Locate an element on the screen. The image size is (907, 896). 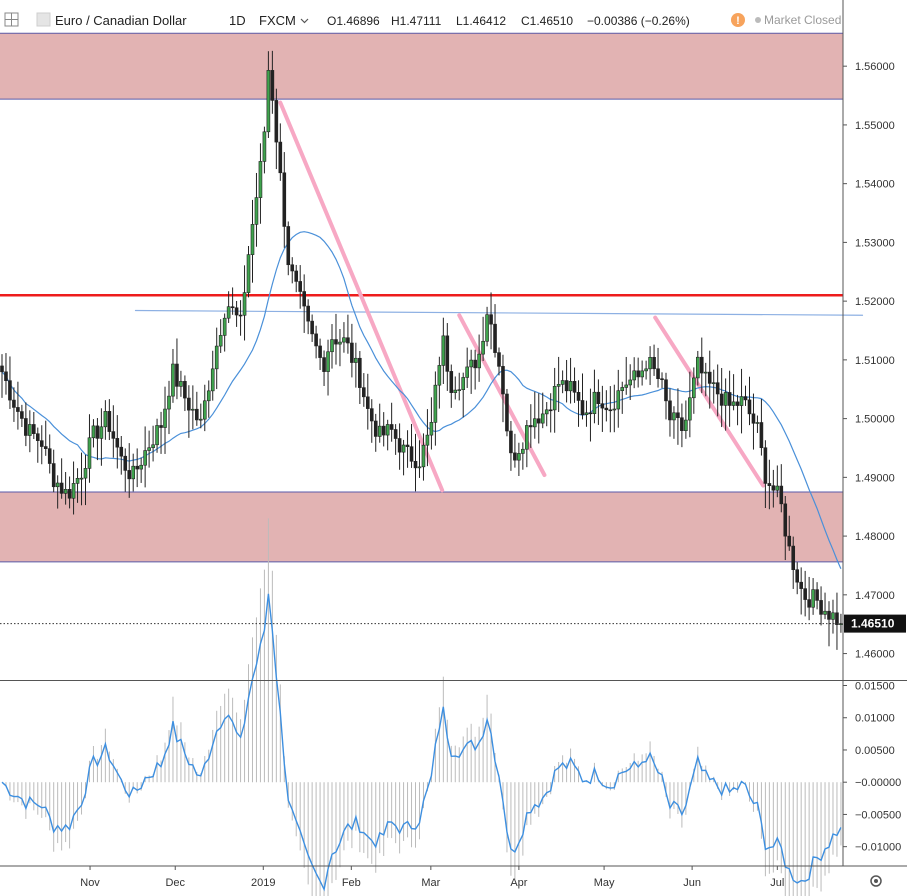
time-tick-label: May is located at coordinates (604, 883).